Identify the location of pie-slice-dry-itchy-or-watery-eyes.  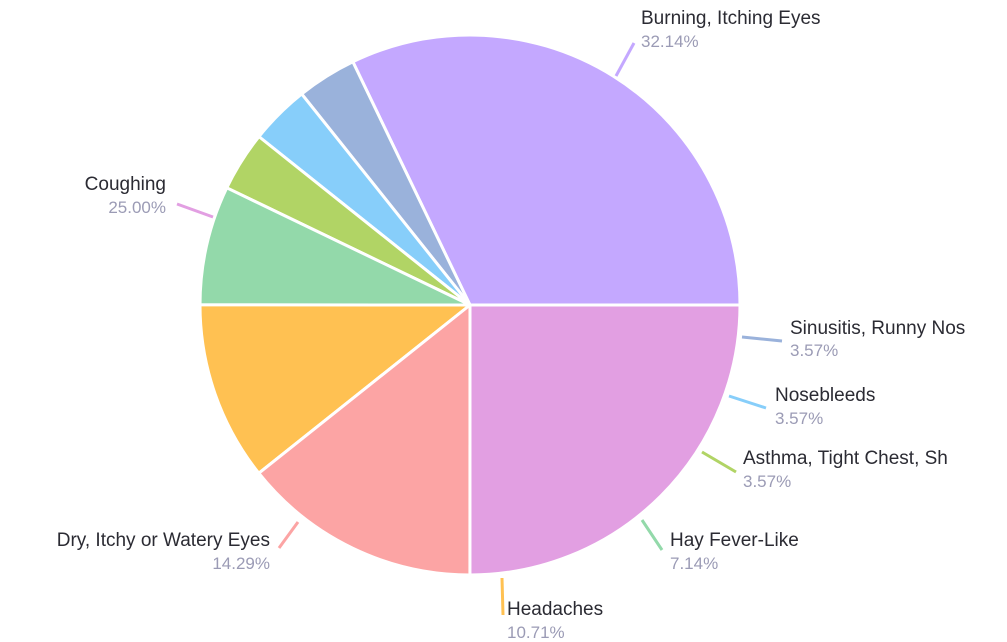
(364, 440).